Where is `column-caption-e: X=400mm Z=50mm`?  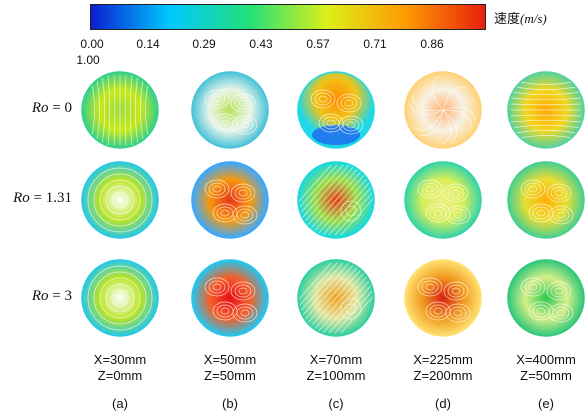 column-caption-e: X=400mm Z=50mm is located at coordinates (546, 367).